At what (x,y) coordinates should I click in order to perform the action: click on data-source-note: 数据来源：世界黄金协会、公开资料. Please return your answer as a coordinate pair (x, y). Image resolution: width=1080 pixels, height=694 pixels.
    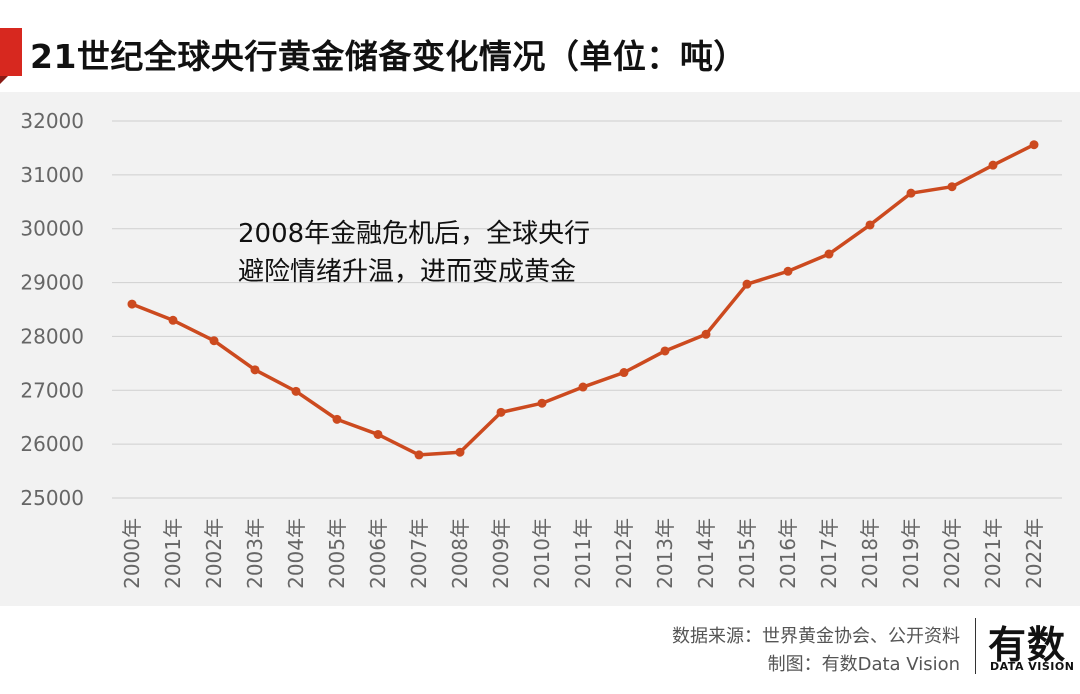
    Looking at the image, I should click on (816, 636).